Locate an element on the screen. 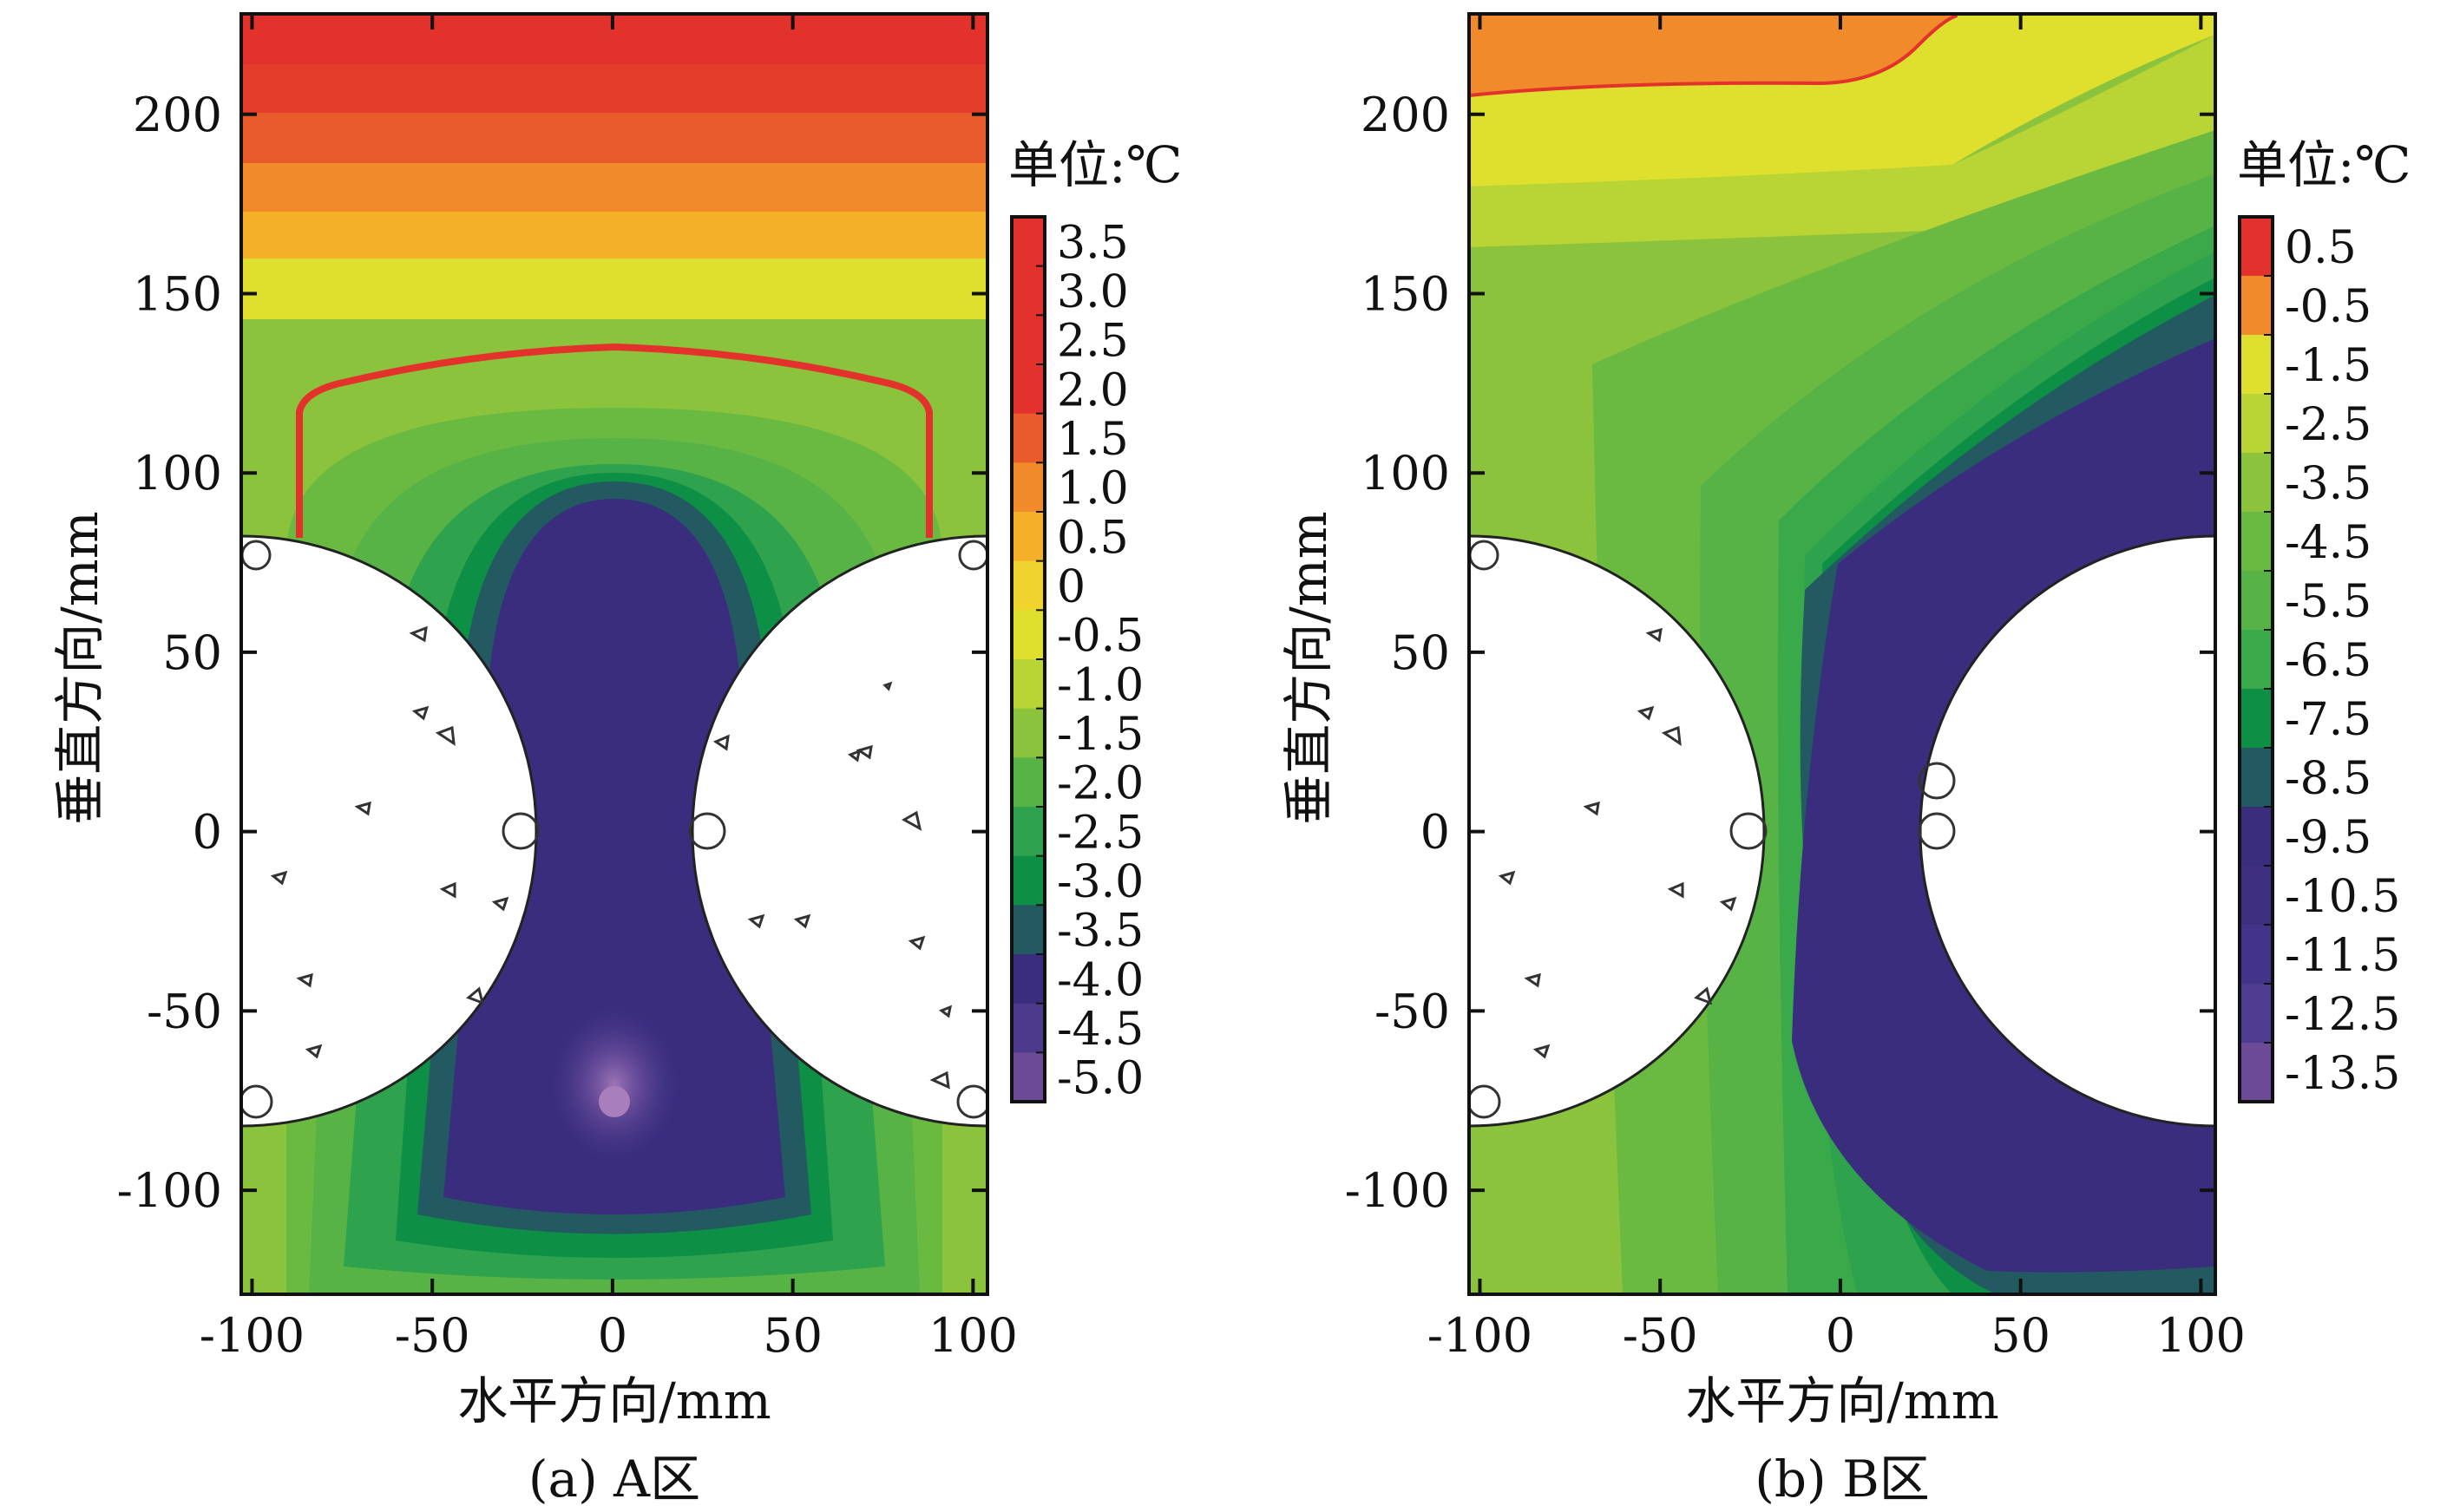 The width and height of the screenshot is (2460, 1512). panel-a-colorbar-title: 单位:℃ is located at coordinates (1095, 164).